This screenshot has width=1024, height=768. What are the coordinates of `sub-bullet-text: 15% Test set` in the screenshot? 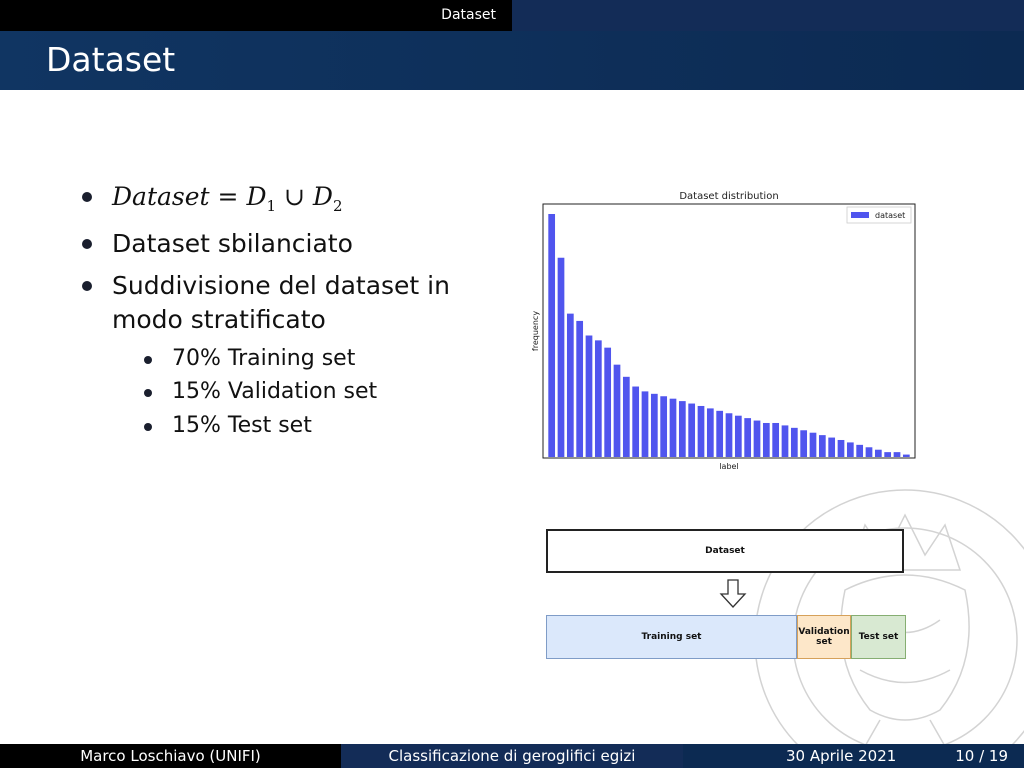 It's located at (242, 425).